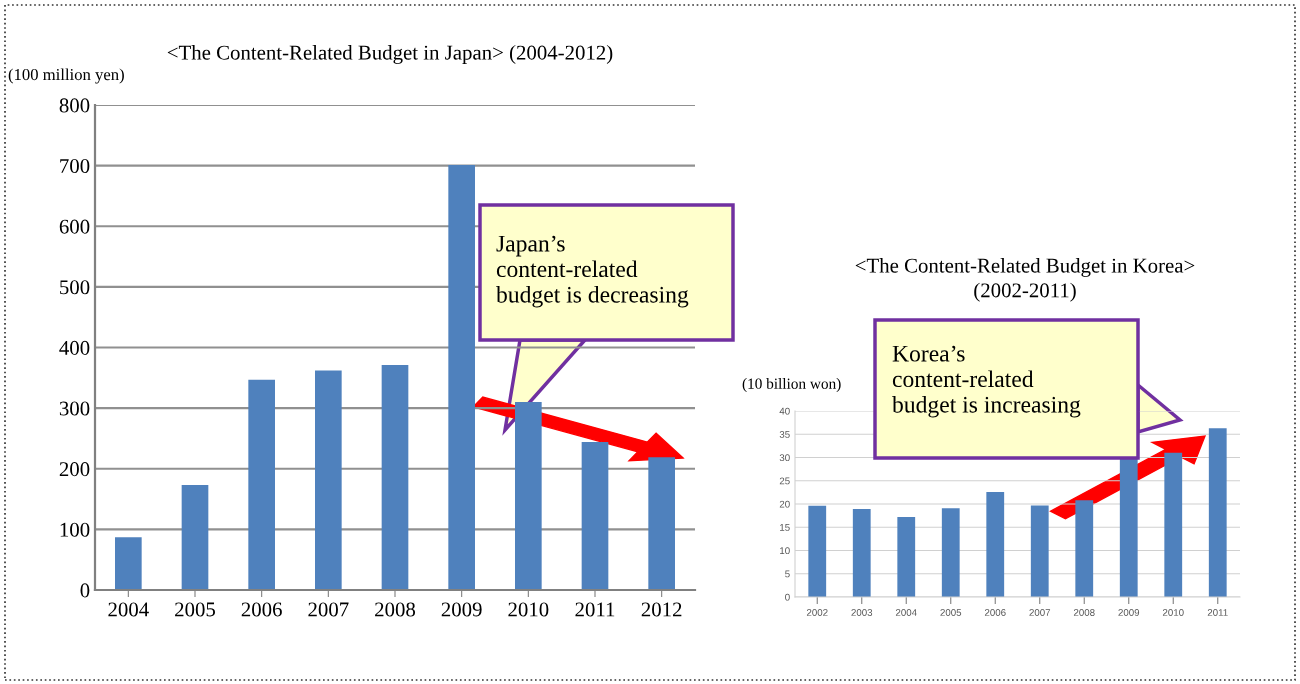 This screenshot has width=1300, height=684. I want to click on y-tick-label: 15, so click(785, 527).